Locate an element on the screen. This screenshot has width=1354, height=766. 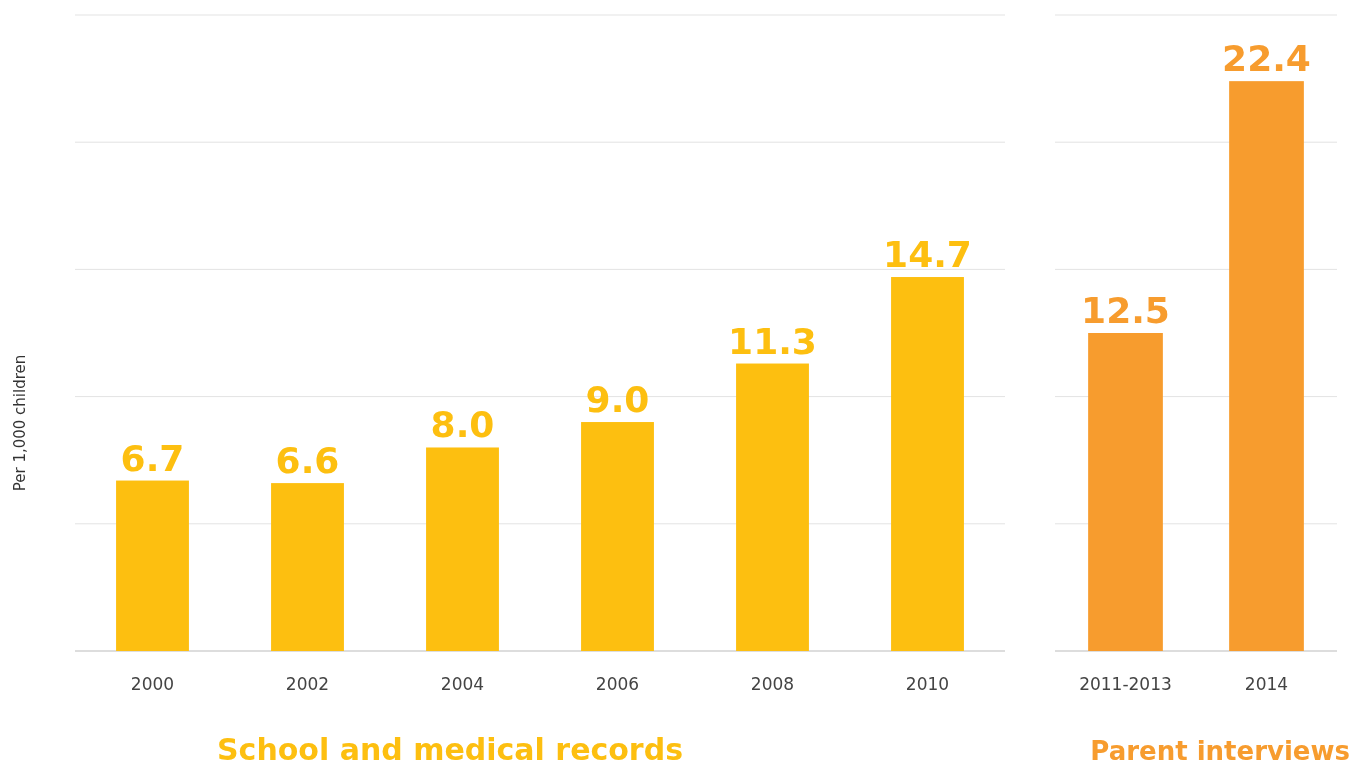
data-label: 11.3 is located at coordinates (772, 341).